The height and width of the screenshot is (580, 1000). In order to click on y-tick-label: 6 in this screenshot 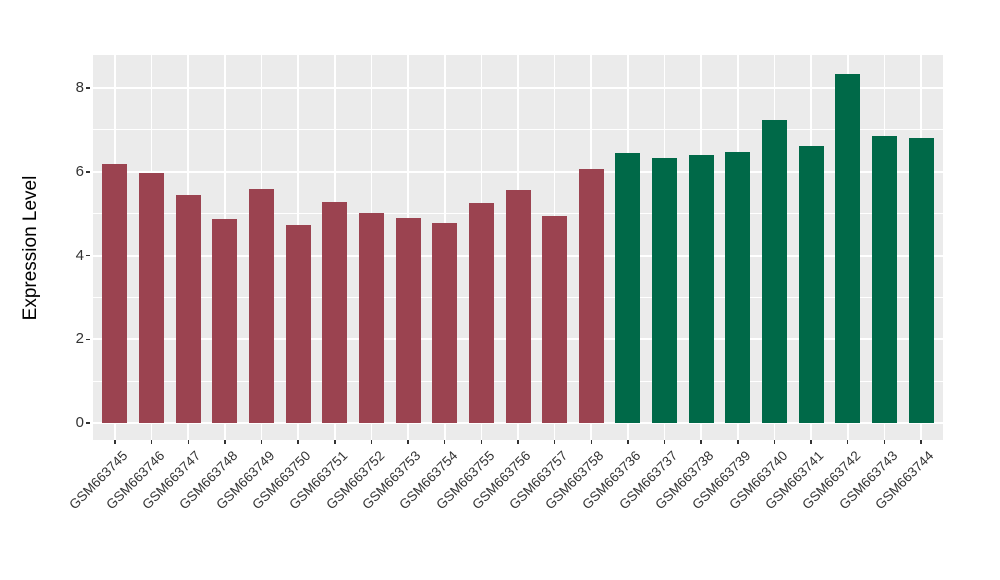, I will do `click(79, 171)`.